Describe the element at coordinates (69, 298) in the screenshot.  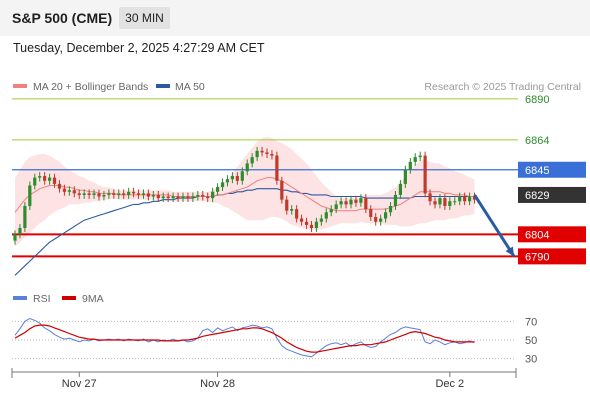
I see `legend-9ma-swatch` at that location.